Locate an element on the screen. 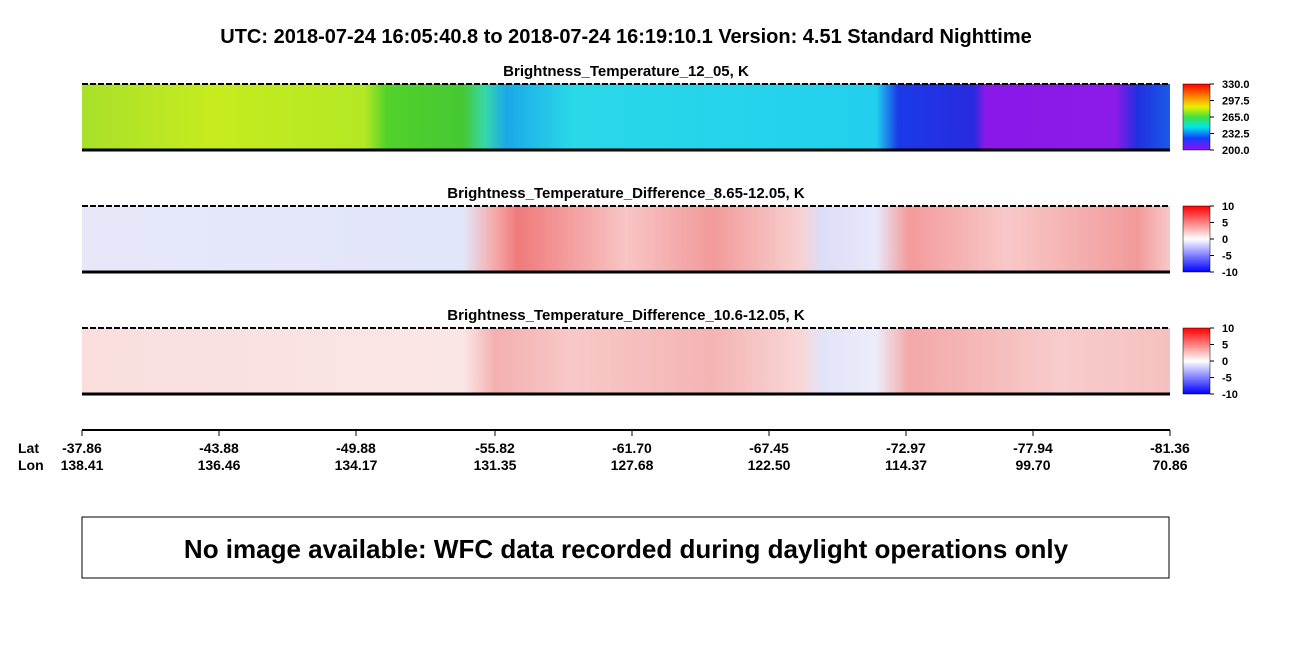  lat-value: -67.45 is located at coordinates (769, 448).